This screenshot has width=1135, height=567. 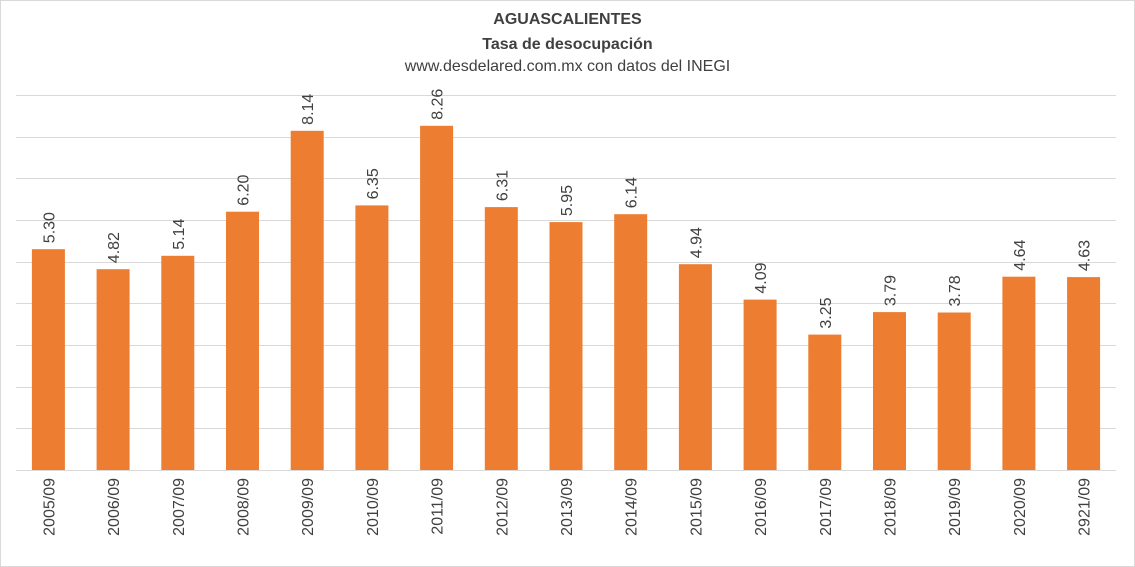 I want to click on bar-2016/09, so click(x=760, y=384).